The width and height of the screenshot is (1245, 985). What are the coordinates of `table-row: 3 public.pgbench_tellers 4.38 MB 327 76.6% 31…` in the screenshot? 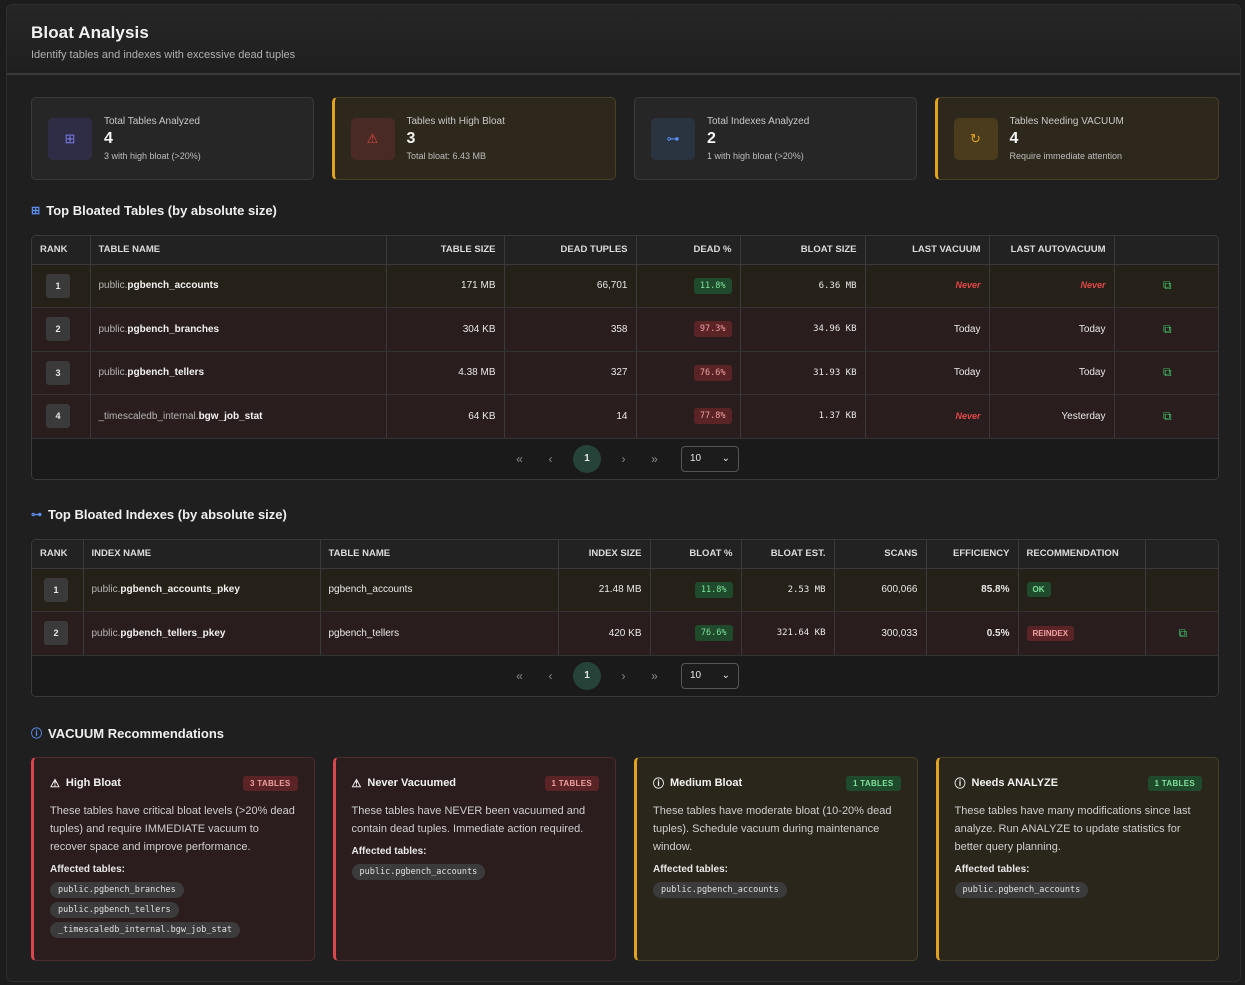 It's located at (625, 373).